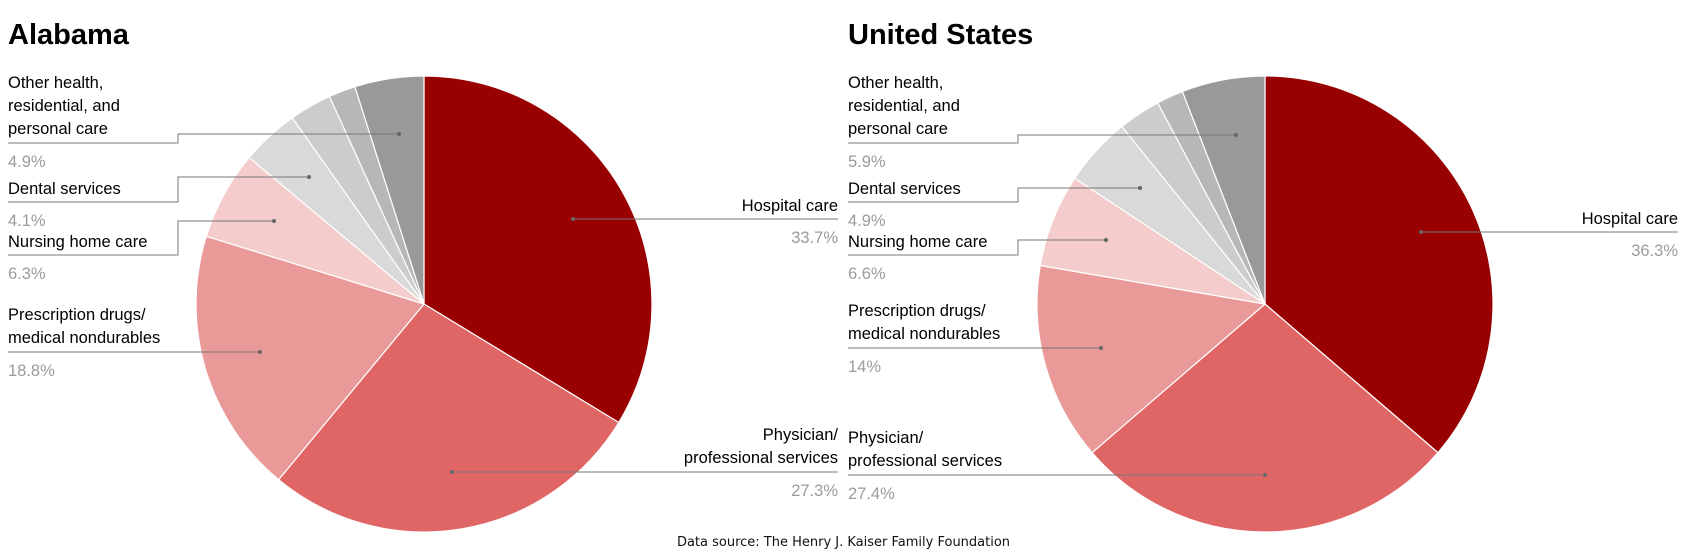  Describe the element at coordinates (704, 222) in the screenshot. I see `slice-label-hospital-care: Hospital care 33.7%` at that location.